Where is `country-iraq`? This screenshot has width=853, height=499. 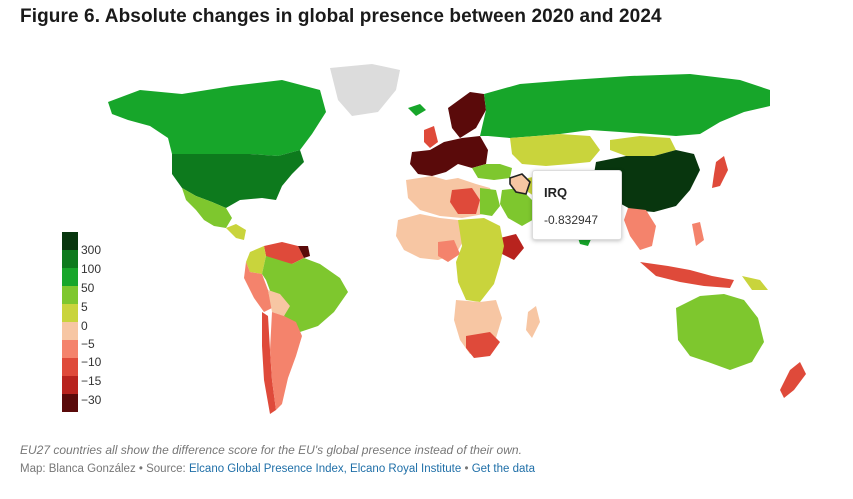 country-iraq is located at coordinates (520, 184).